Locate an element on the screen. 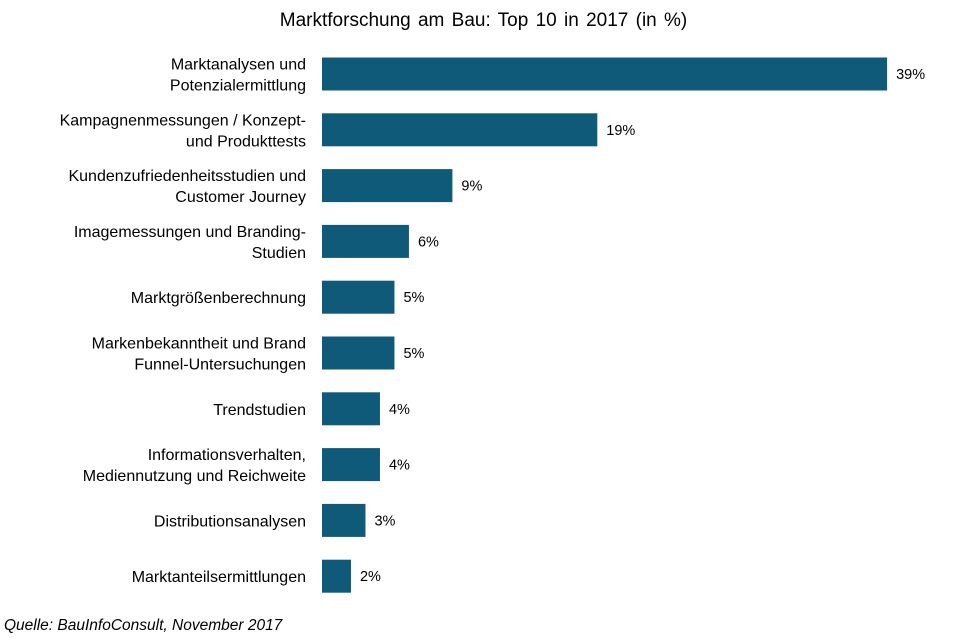 This screenshot has height=638, width=977. category-label-9: Distributionsanalysen is located at coordinates (230, 521).